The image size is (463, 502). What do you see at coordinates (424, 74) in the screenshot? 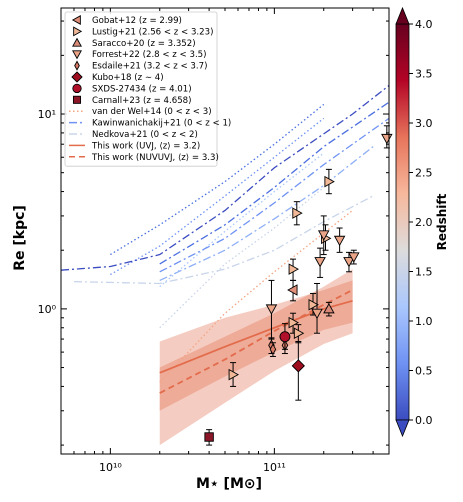
I see `colorbar-tick-label: 3.5` at bounding box center [424, 74].